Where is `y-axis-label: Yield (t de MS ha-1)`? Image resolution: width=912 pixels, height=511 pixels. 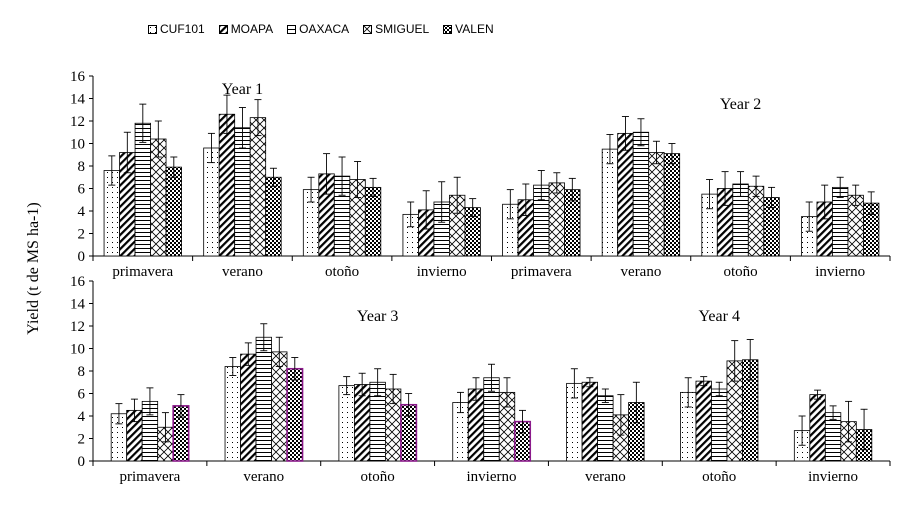 y-axis-label: Yield (t de MS ha-1) is located at coordinates (33, 268).